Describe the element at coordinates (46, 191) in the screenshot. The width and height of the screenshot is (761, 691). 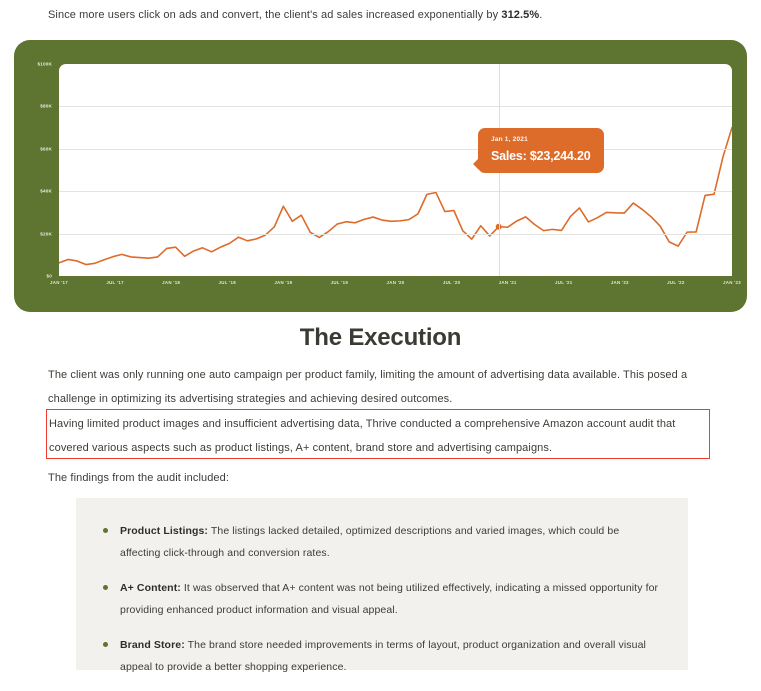
I see `y-axis-tick-label: $40K` at that location.